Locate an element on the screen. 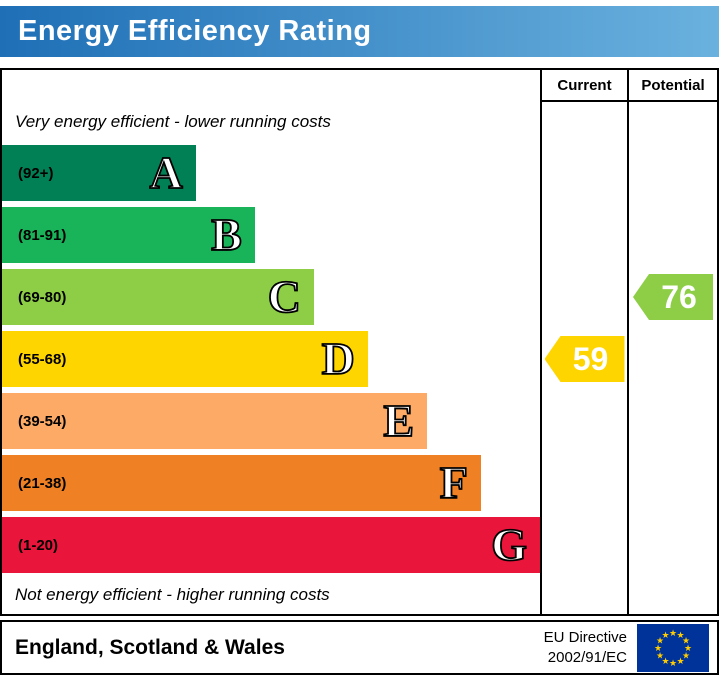  band-row-f: (21-38) F is located at coordinates (271, 483).